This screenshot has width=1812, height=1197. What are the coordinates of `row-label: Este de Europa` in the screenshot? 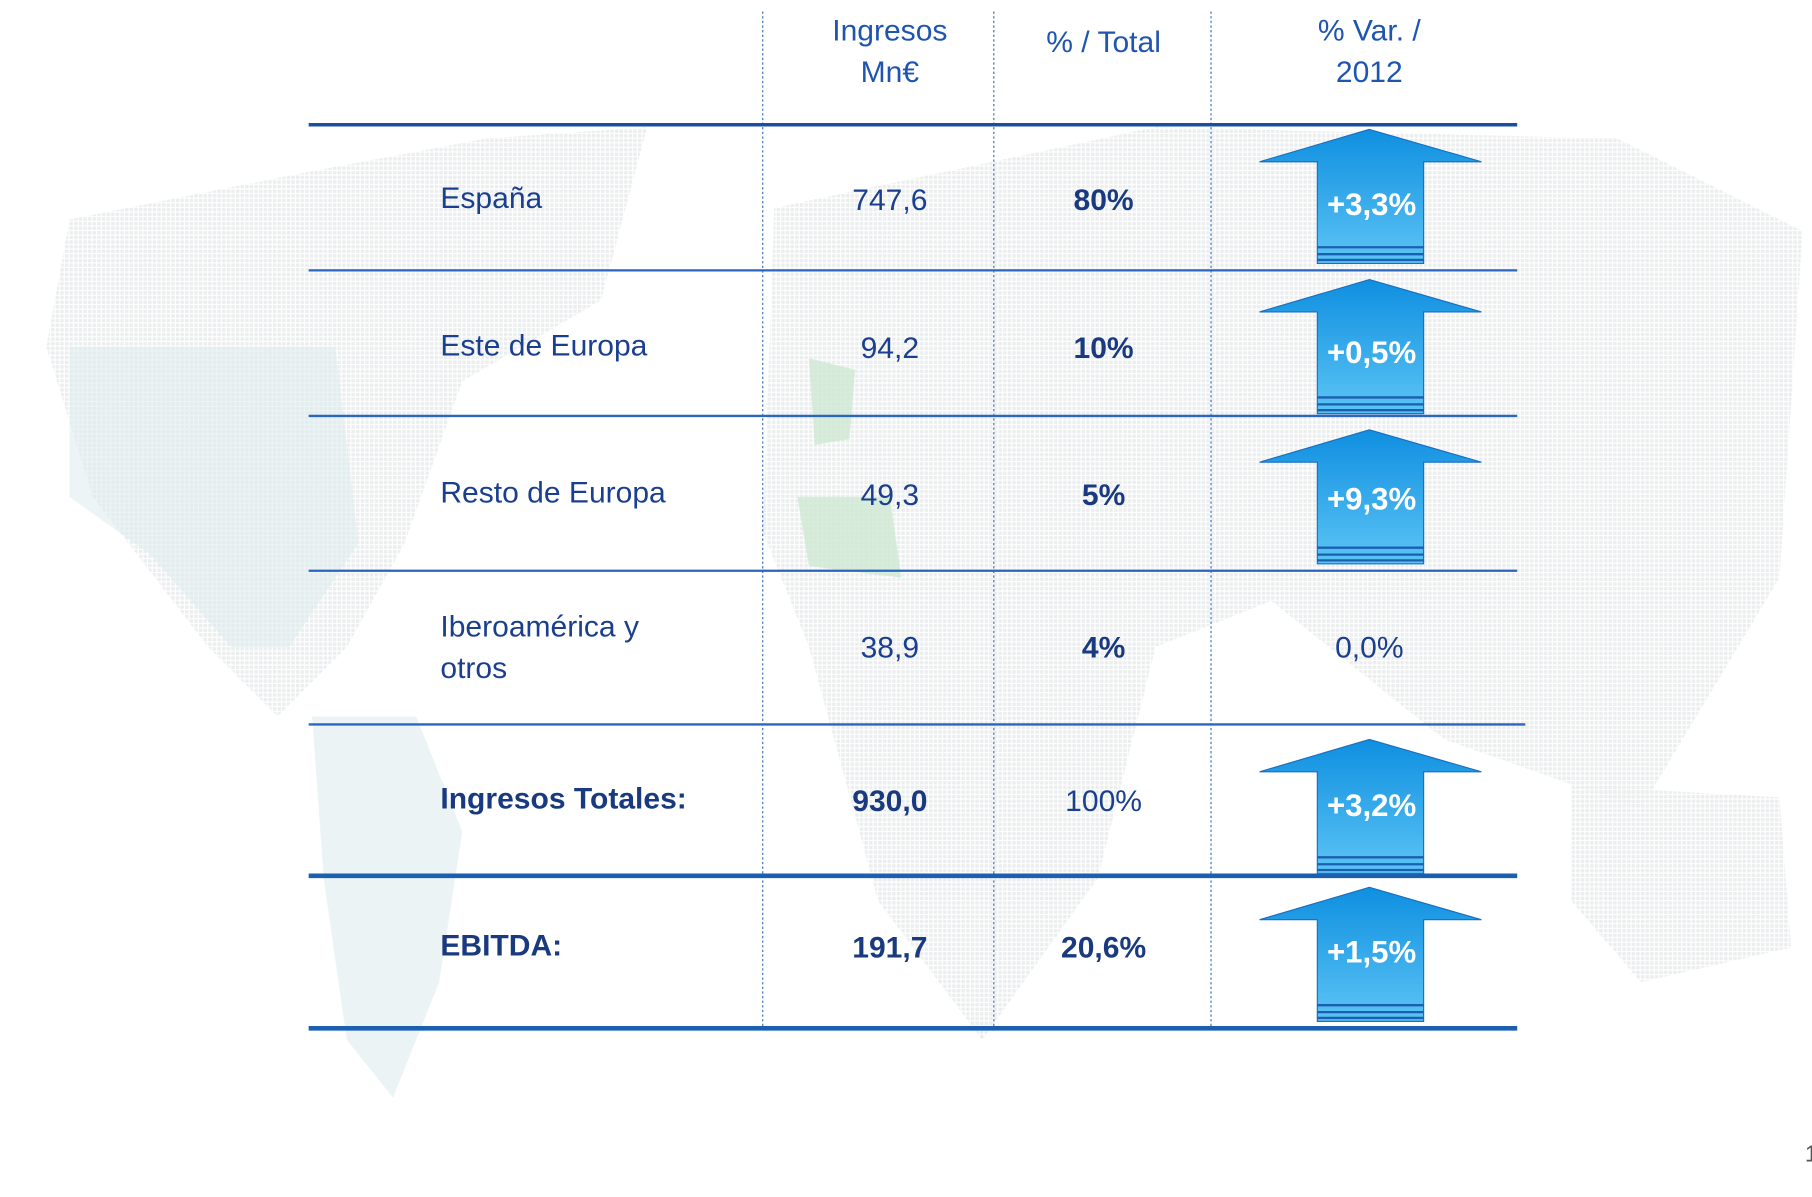 It's located at (543, 346).